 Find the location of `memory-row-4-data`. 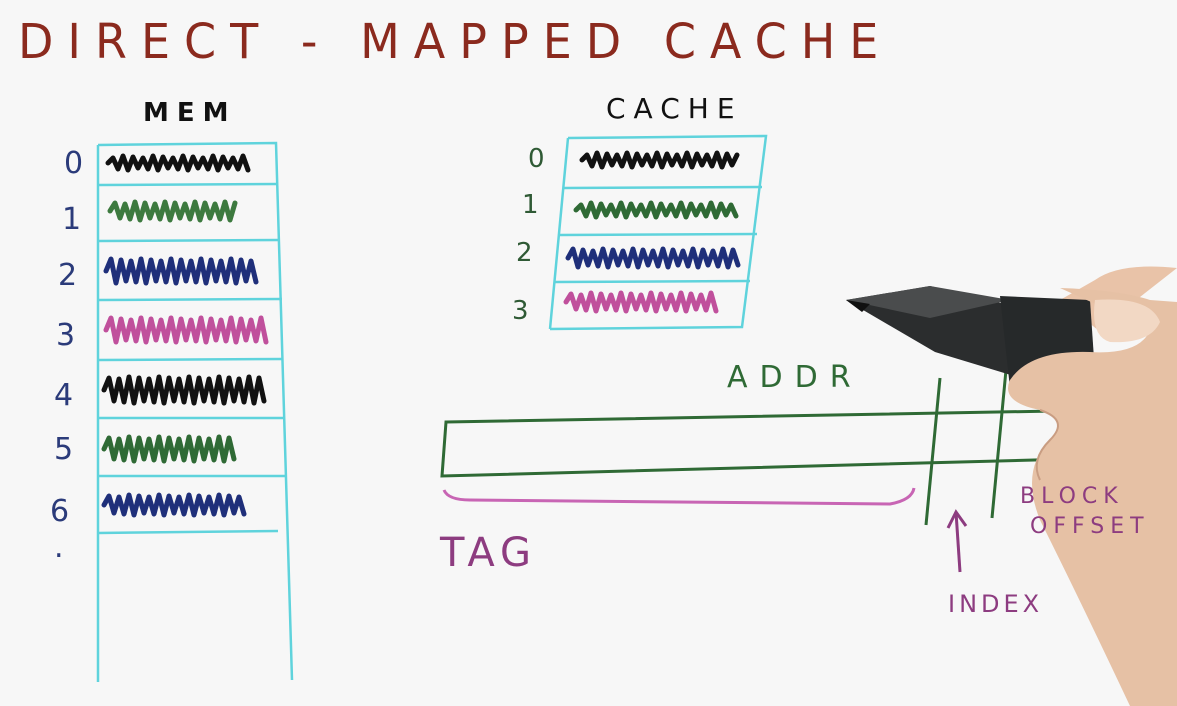

memory-row-4-data is located at coordinates (184, 390).